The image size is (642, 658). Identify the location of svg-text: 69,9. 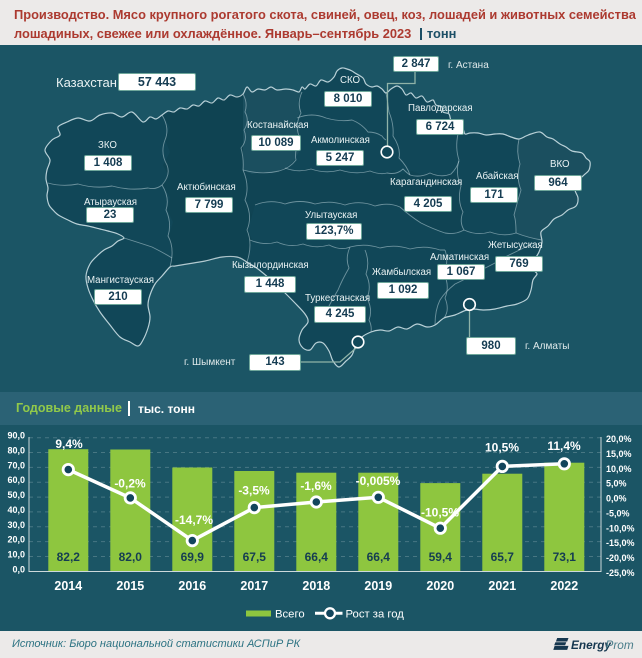
(193, 557).